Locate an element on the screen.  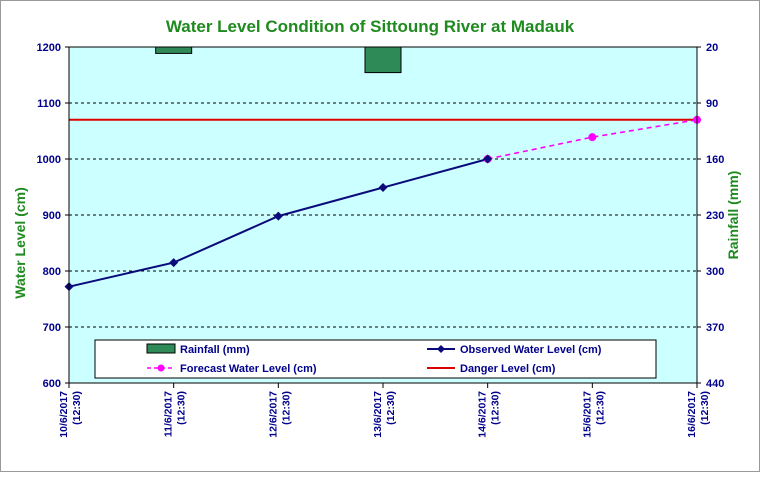
right-axis-tick-label: 370 is located at coordinates (715, 328).